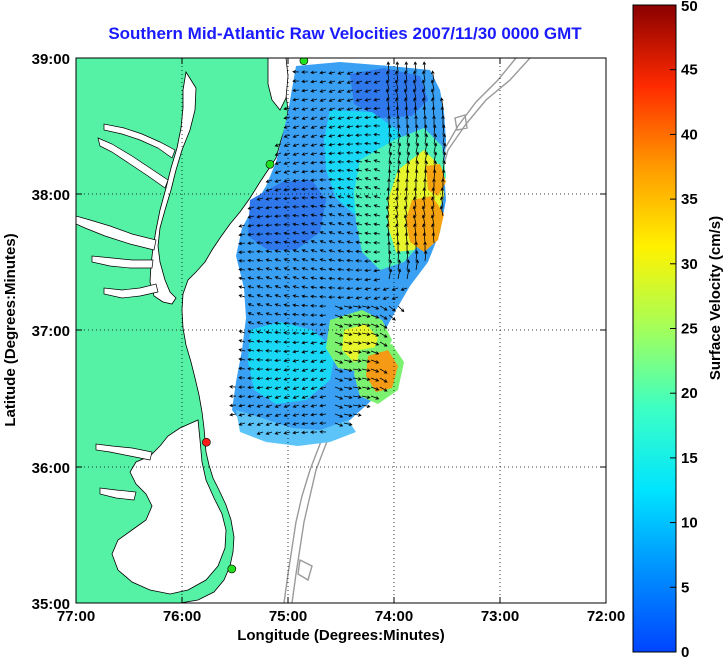 The height and width of the screenshot is (659, 724). Describe the element at coordinates (689, 264) in the screenshot. I see `colorbar-tick-label: 30` at that location.